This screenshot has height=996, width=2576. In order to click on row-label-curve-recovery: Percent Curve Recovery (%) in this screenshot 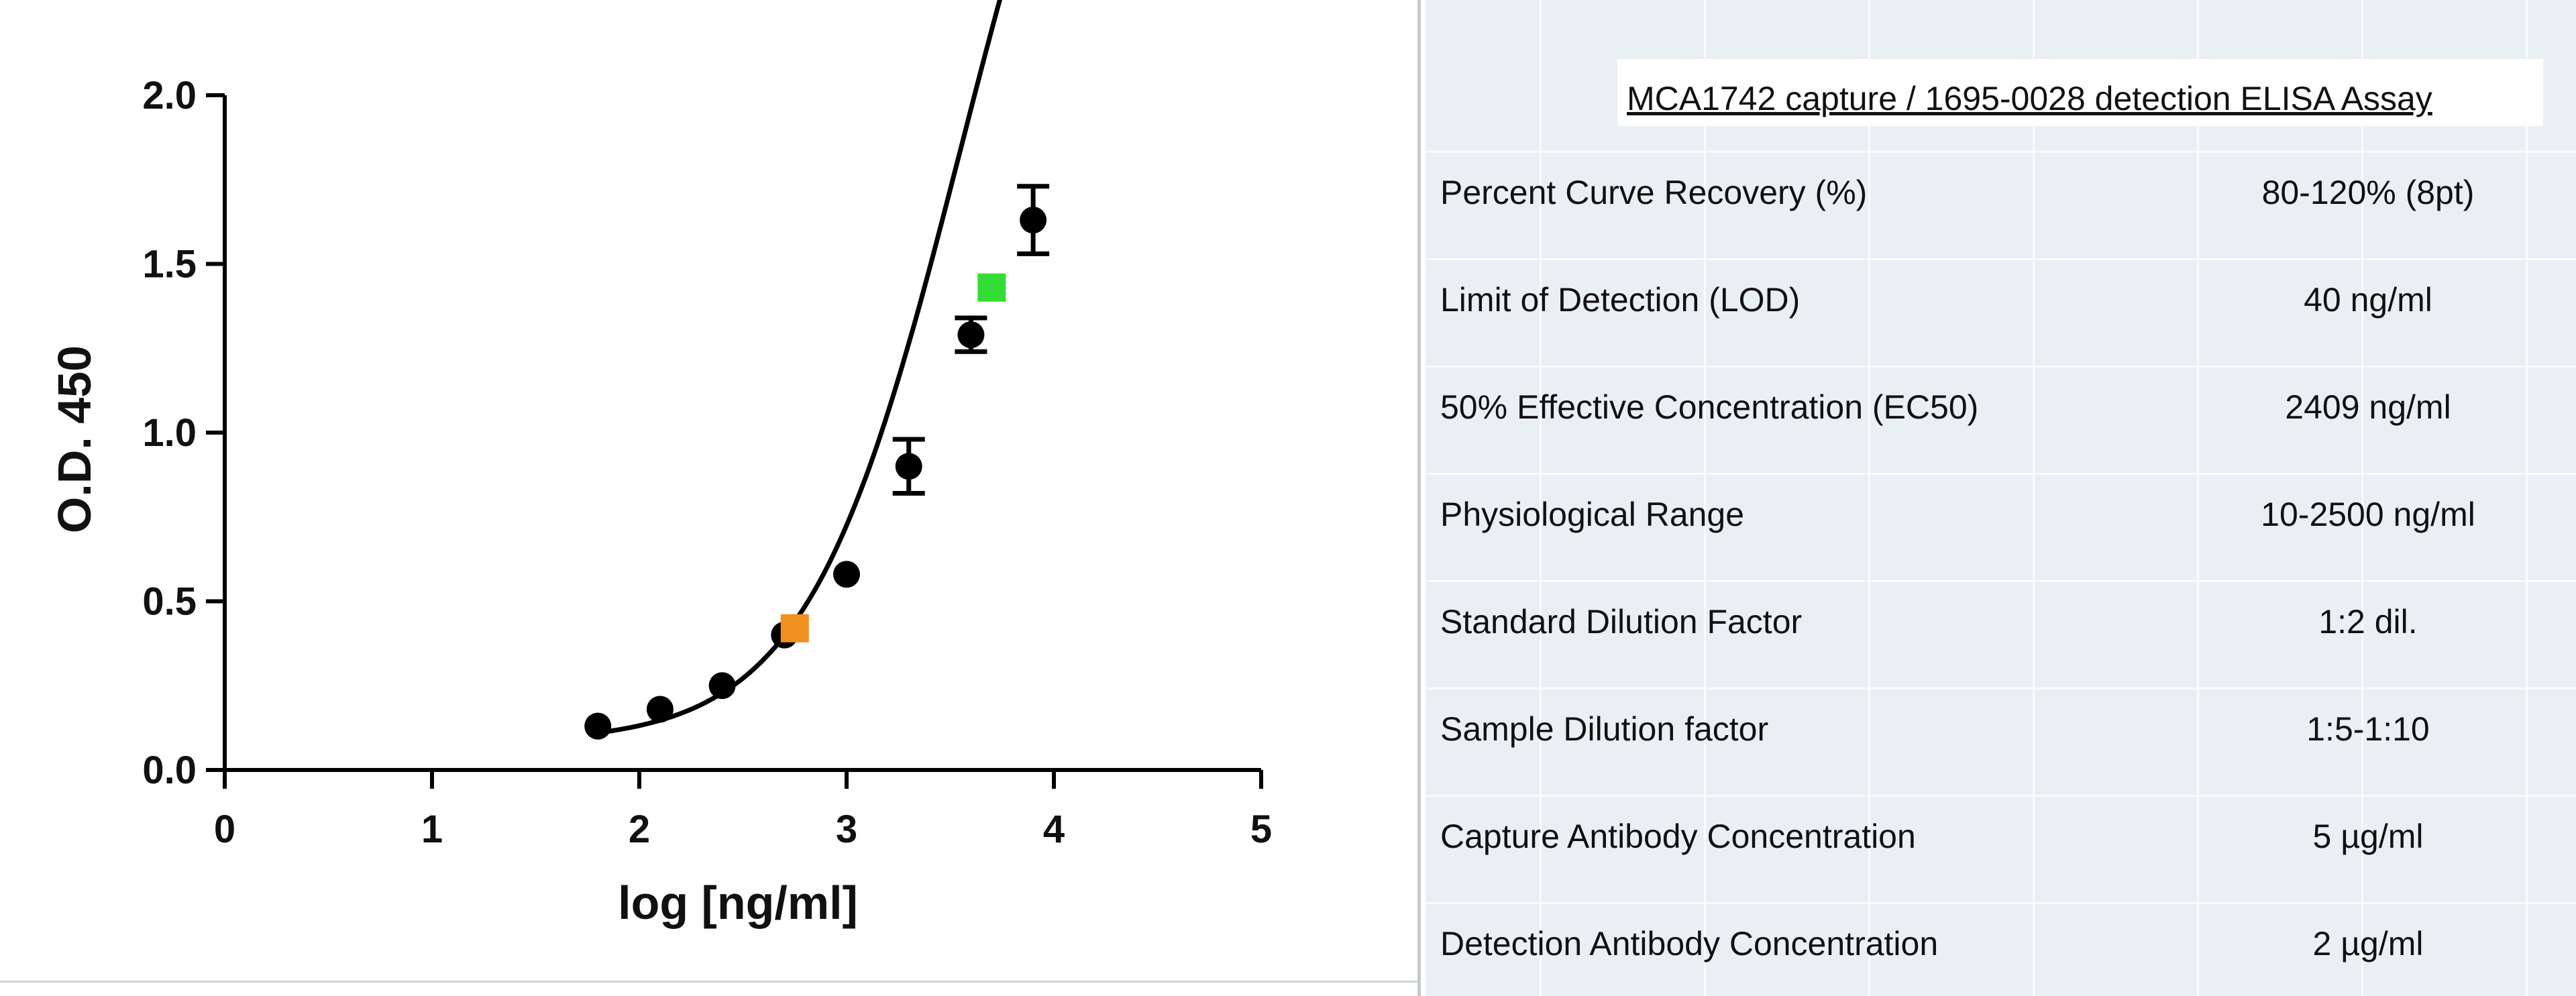, I will do `click(1654, 192)`.